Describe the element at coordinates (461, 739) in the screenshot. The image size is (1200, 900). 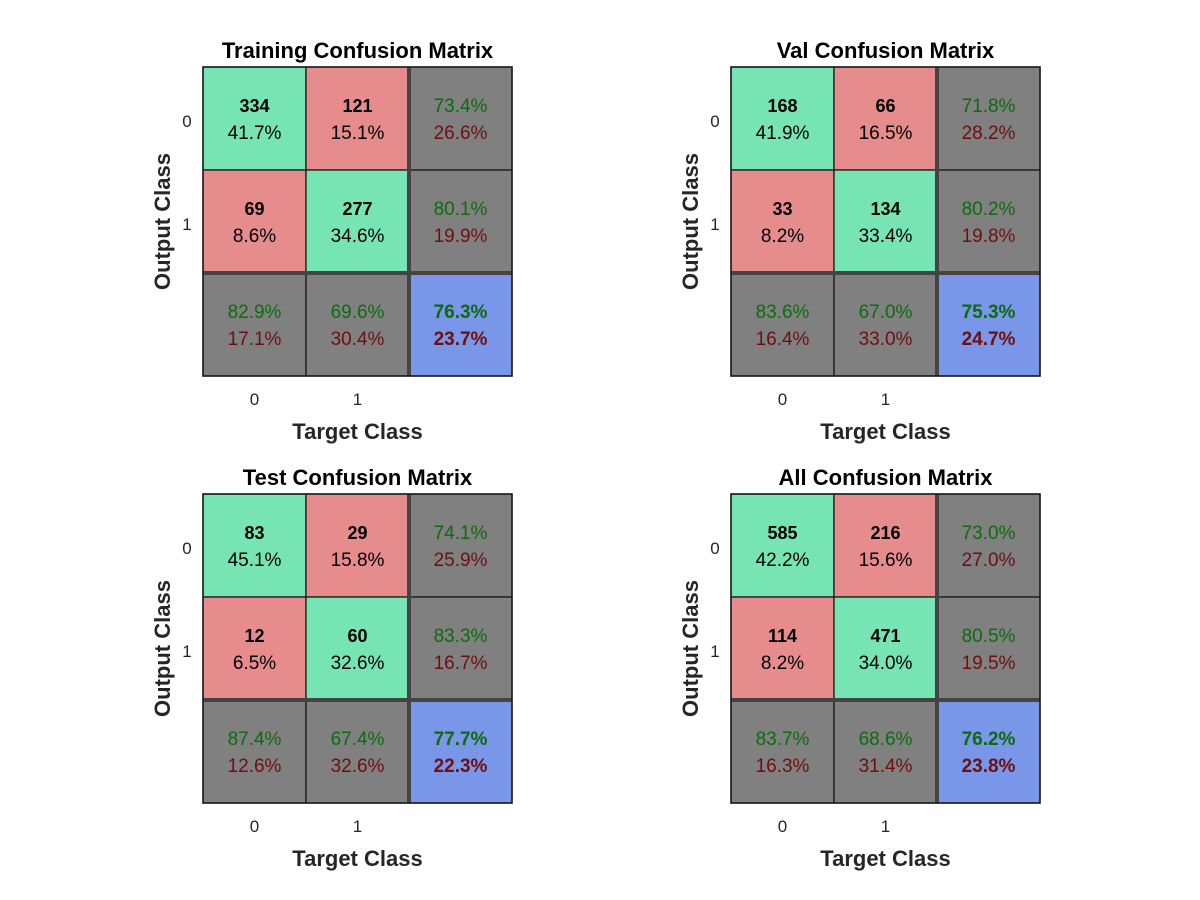
I see `percent-correct: 77.7%` at that location.